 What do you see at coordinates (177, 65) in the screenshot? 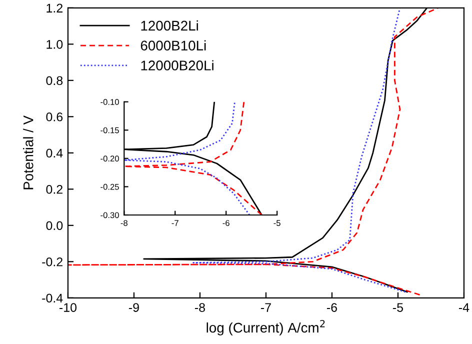
I see `legend-label: 12000B20Li` at bounding box center [177, 65].